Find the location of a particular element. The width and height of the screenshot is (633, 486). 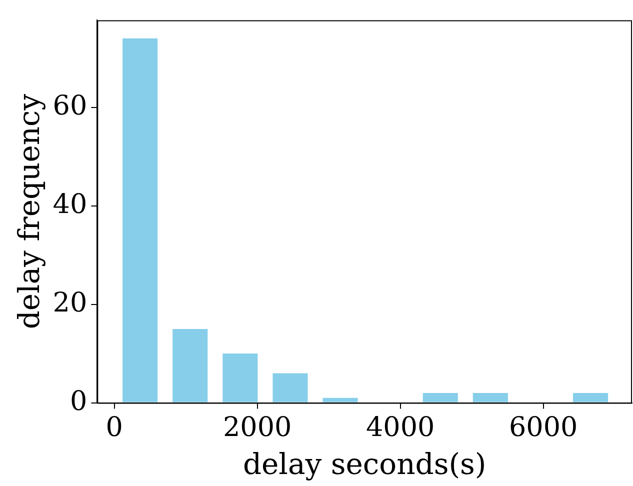

y-tick-label: 20 is located at coordinates (70, 302).